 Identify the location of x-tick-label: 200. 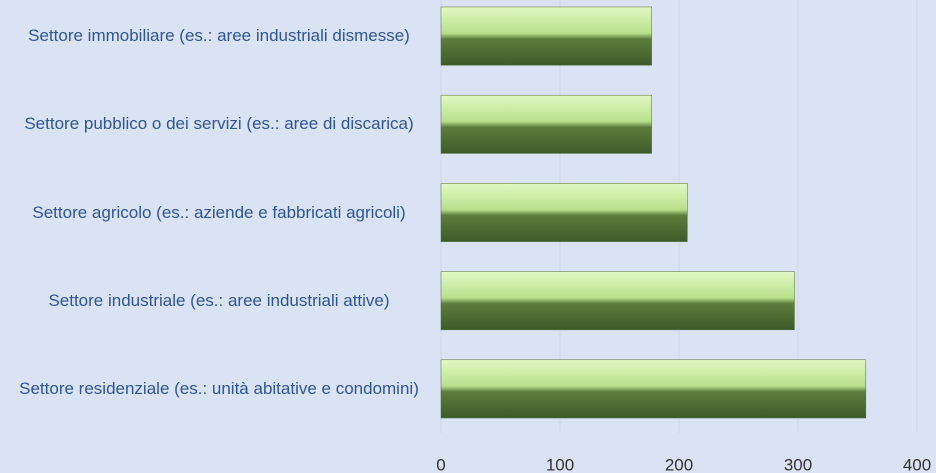
(679, 464).